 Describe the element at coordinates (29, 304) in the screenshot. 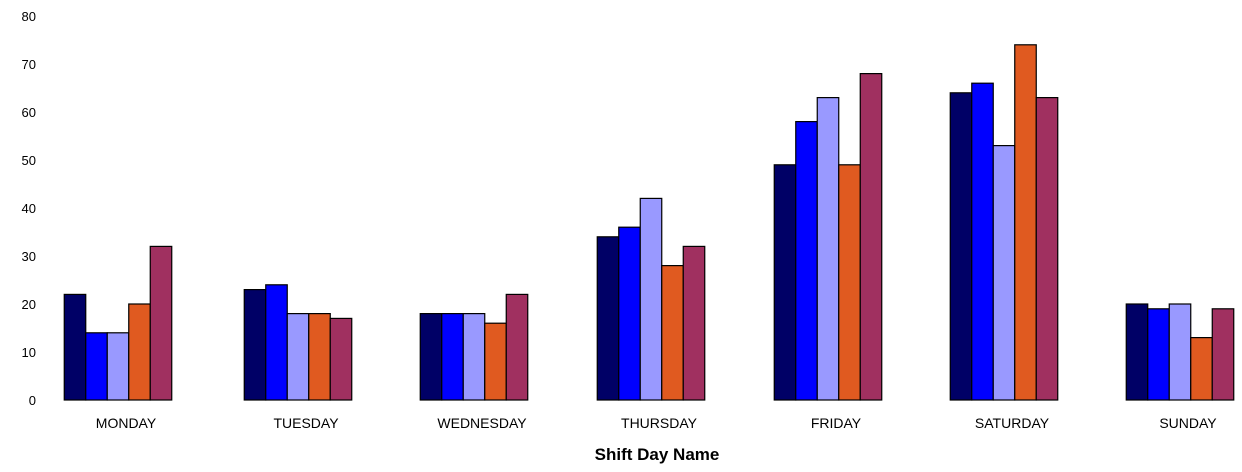

I see `y-tick-label: 20` at that location.